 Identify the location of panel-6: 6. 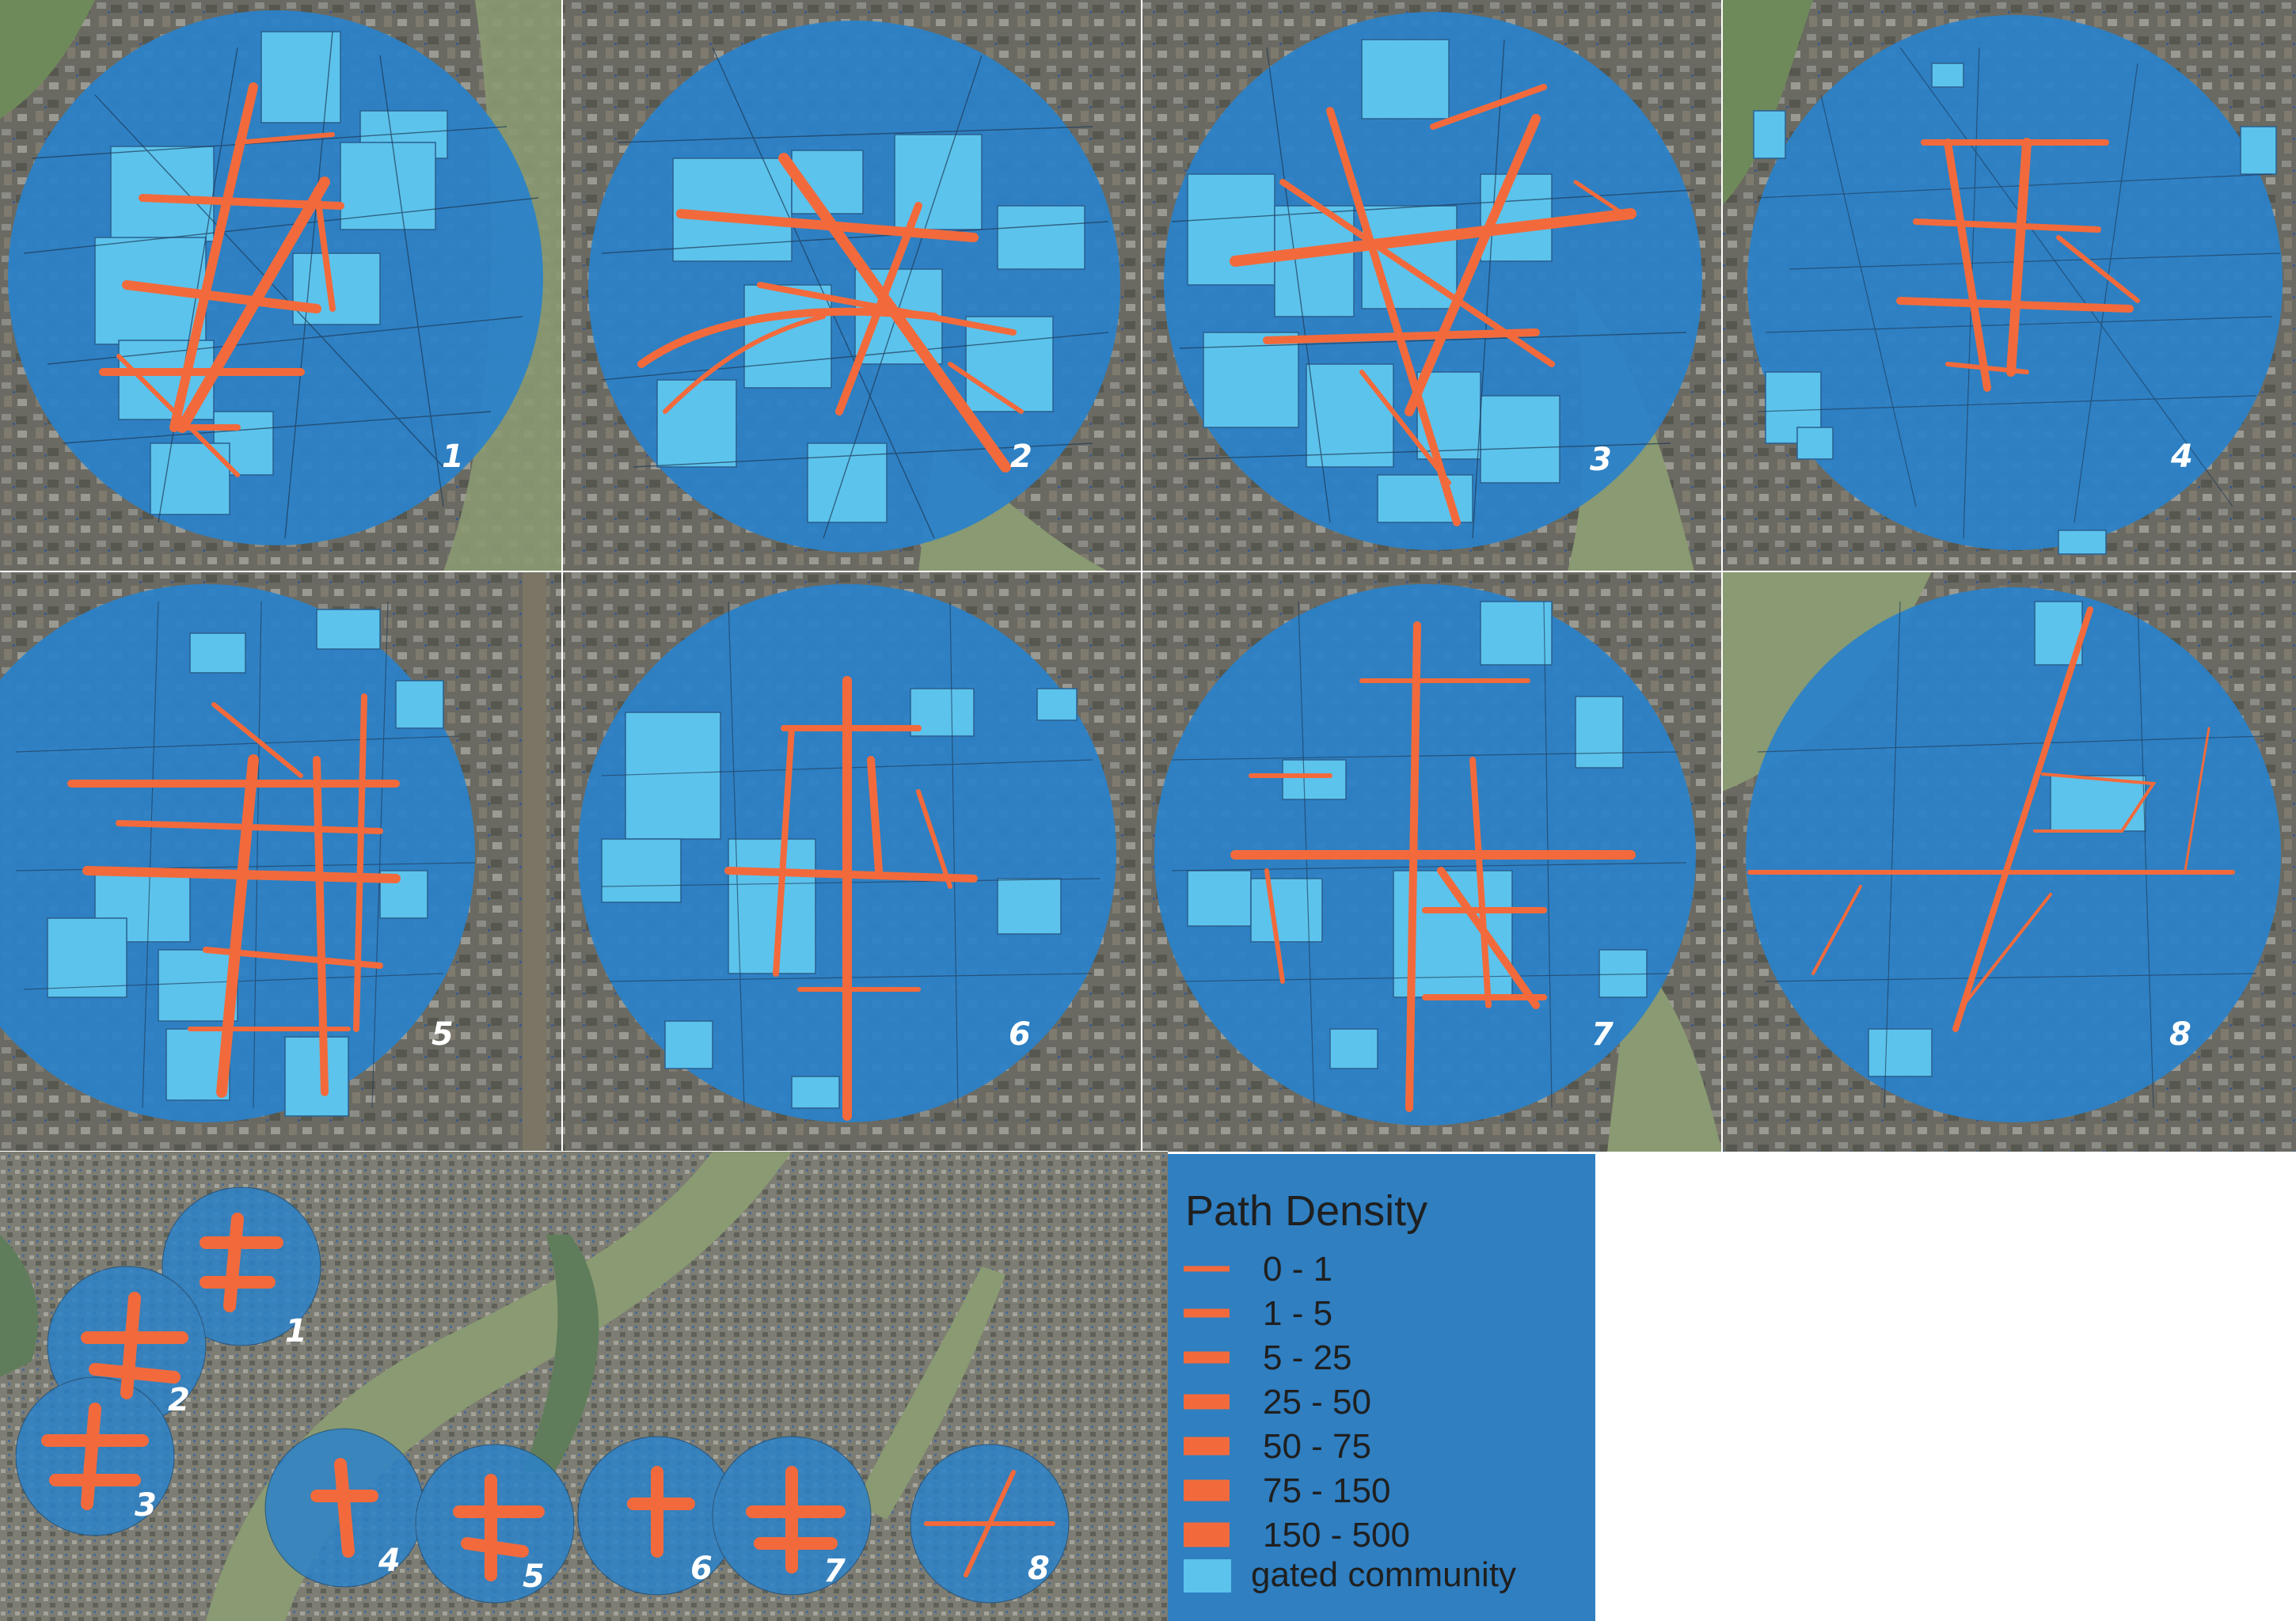
(852, 861).